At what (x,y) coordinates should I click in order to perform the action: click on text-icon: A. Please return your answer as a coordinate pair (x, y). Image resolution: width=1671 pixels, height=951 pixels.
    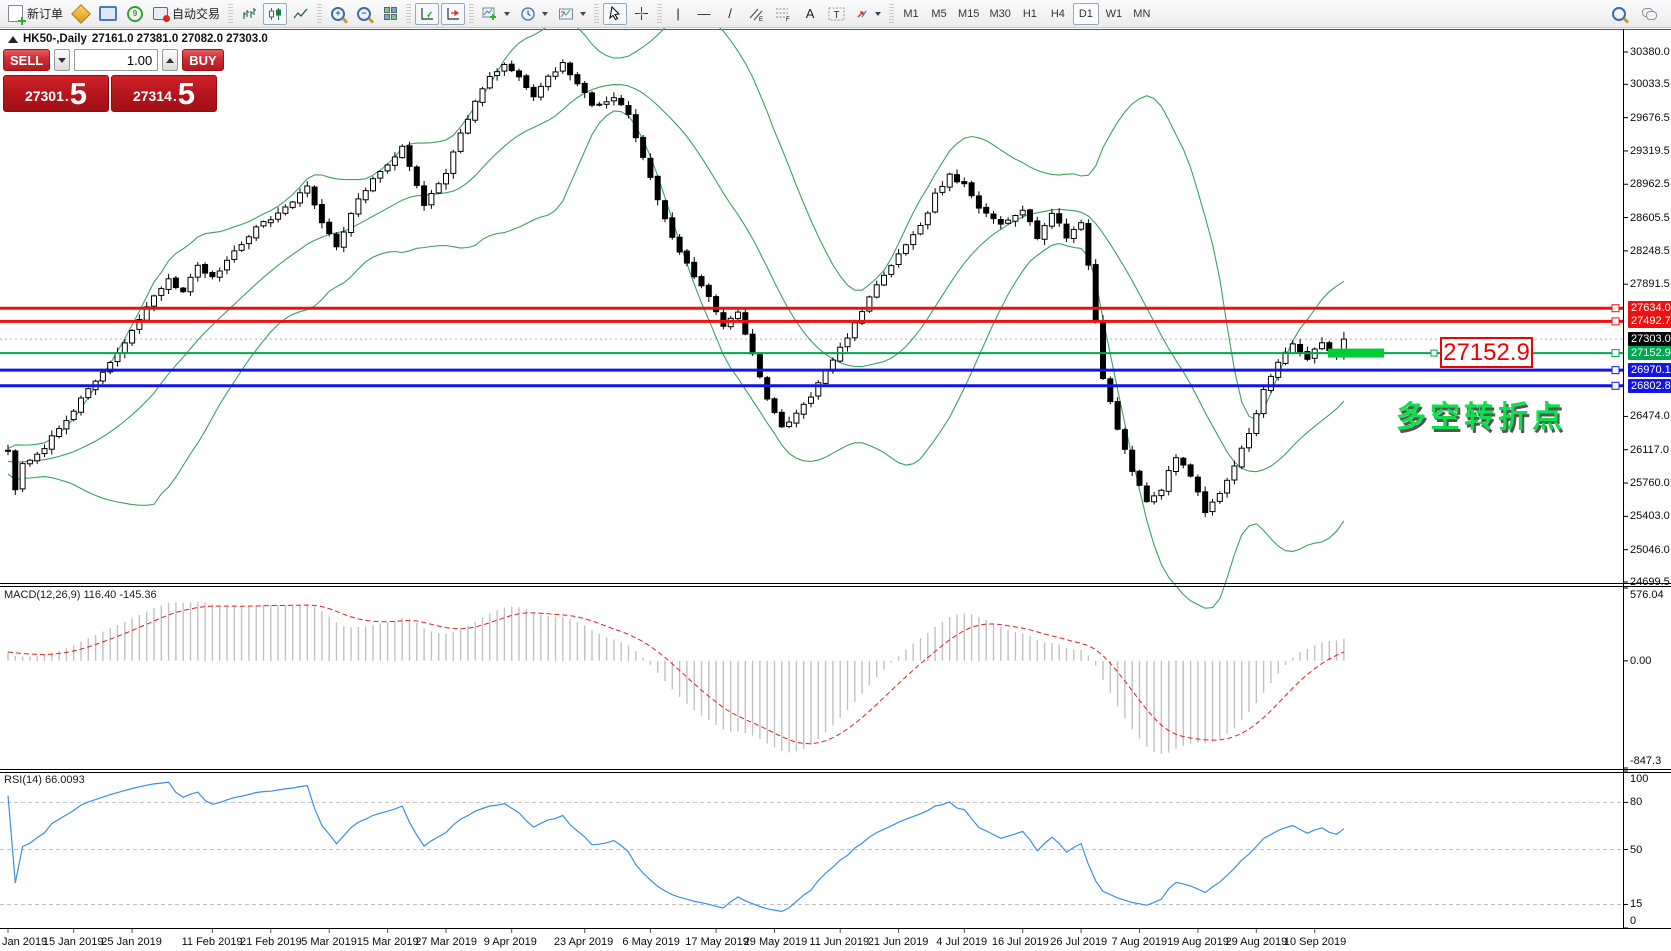
    Looking at the image, I should click on (810, 13).